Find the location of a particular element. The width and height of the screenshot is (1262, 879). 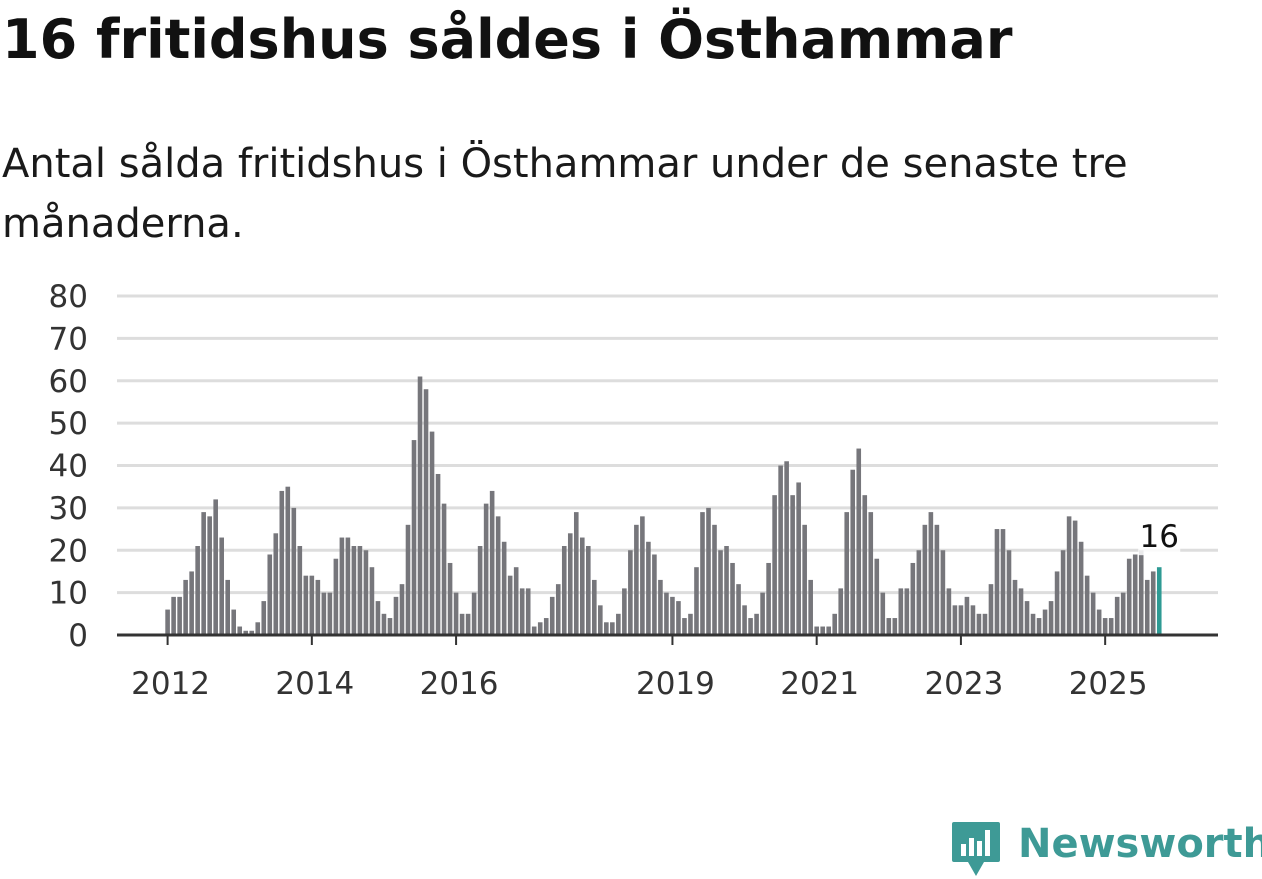

x-tick-label: 2019 is located at coordinates (675, 684).